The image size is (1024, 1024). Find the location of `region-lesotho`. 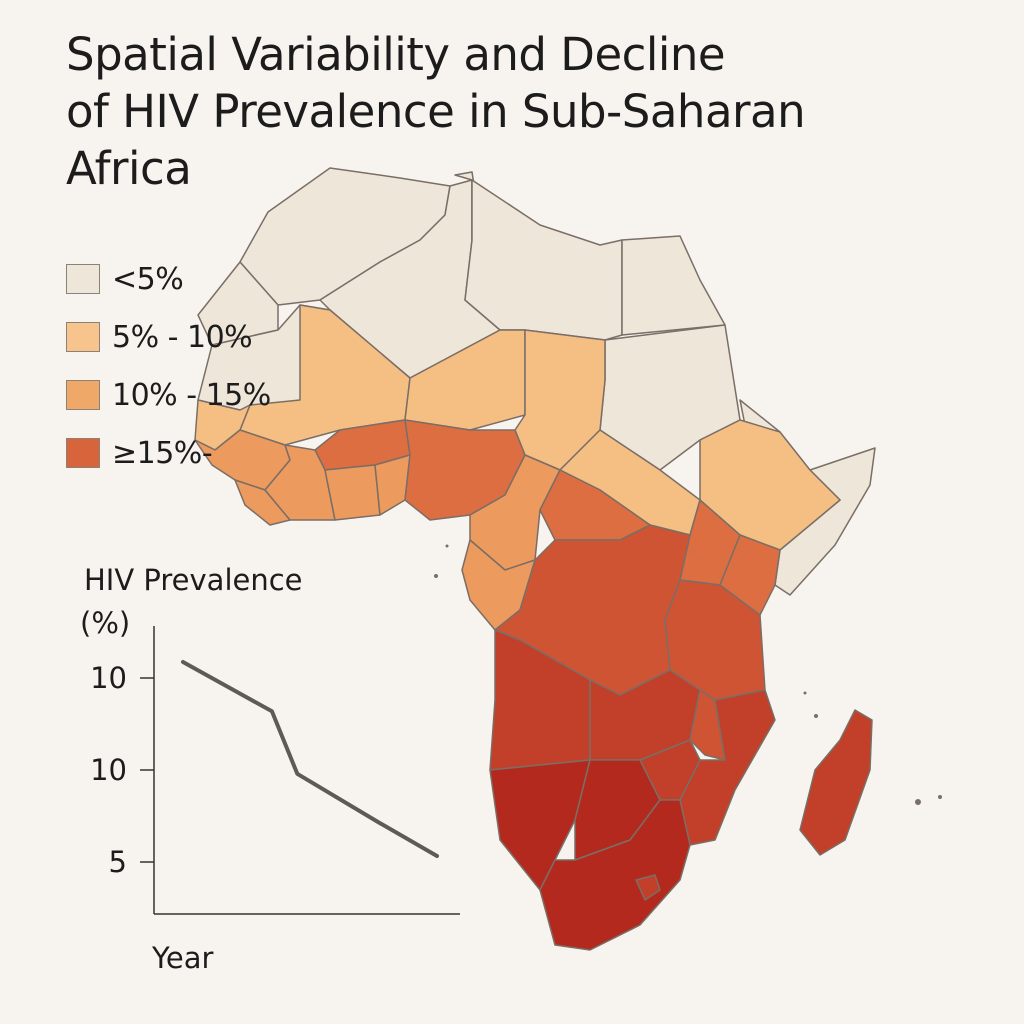

region-lesotho is located at coordinates (648, 887).